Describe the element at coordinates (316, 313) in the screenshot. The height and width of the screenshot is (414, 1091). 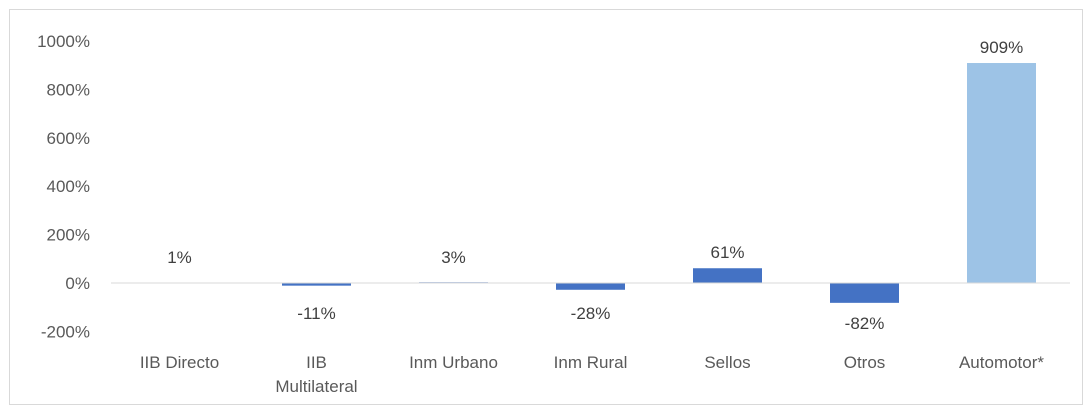
I see `data-label: -11%` at that location.